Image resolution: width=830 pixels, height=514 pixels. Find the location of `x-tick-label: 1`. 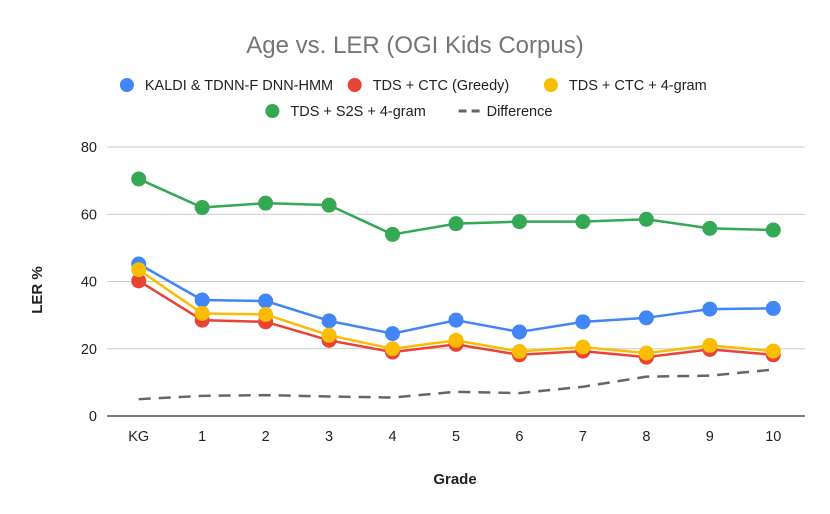

x-tick-label: 1 is located at coordinates (202, 437).